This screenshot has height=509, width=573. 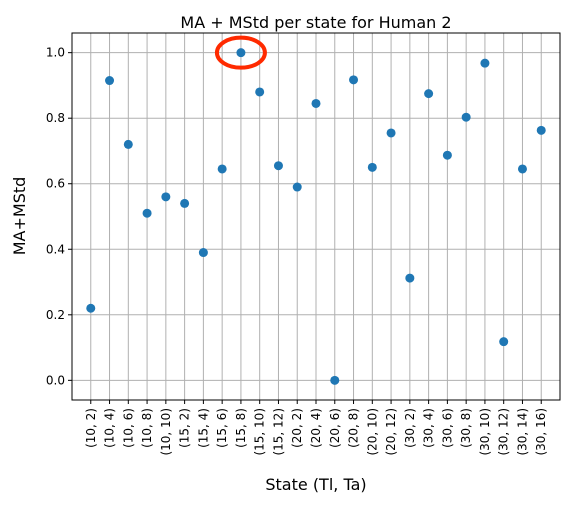 I want to click on highlight-annotation, so click(x=240, y=52).